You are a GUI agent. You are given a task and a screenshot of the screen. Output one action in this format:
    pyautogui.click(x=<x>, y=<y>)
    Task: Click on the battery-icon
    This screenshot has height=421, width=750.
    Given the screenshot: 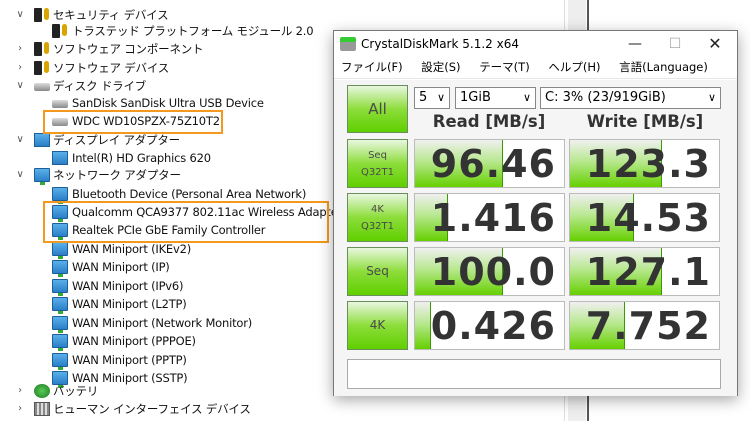 What is the action you would take?
    pyautogui.click(x=42, y=391)
    